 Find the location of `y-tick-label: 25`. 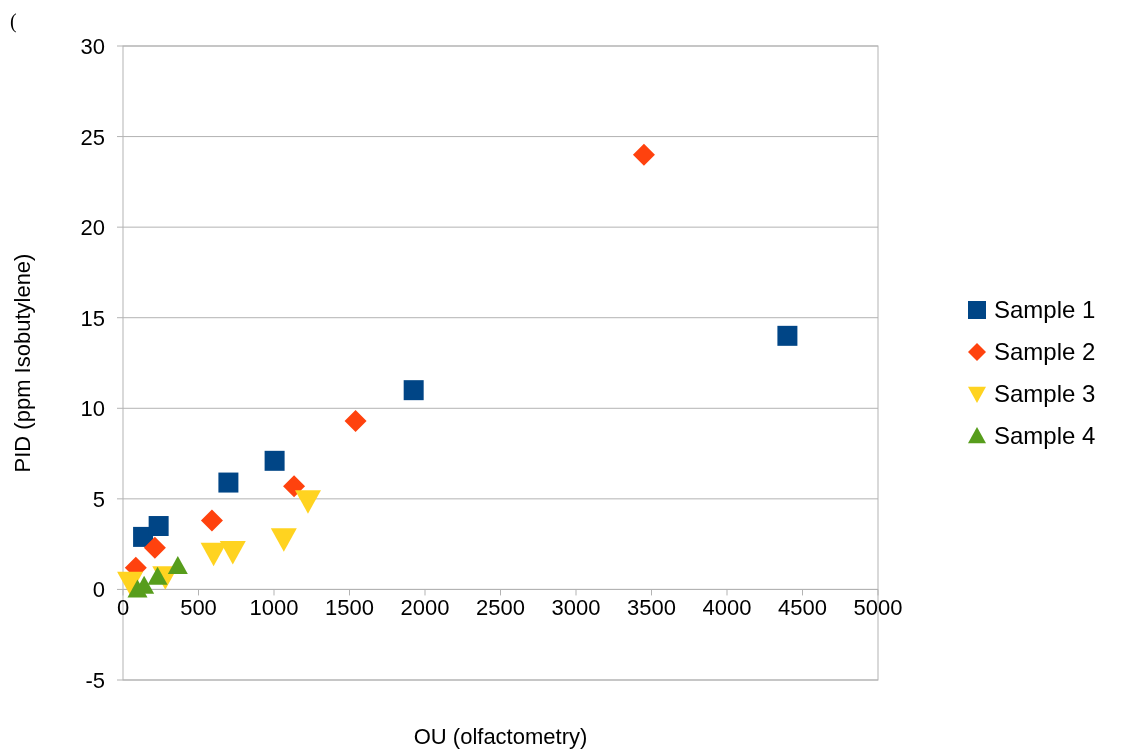

y-tick-label: 25 is located at coordinates (92, 137).